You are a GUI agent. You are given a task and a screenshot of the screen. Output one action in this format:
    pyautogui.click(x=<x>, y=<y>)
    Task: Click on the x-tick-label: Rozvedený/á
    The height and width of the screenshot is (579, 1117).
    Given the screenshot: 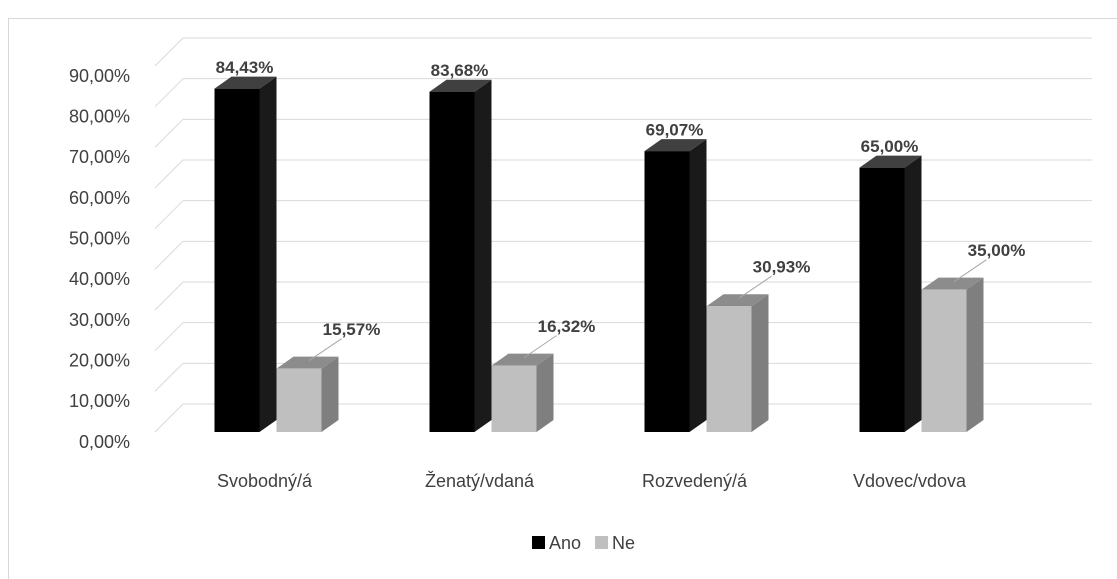 What is the action you would take?
    pyautogui.click(x=695, y=481)
    